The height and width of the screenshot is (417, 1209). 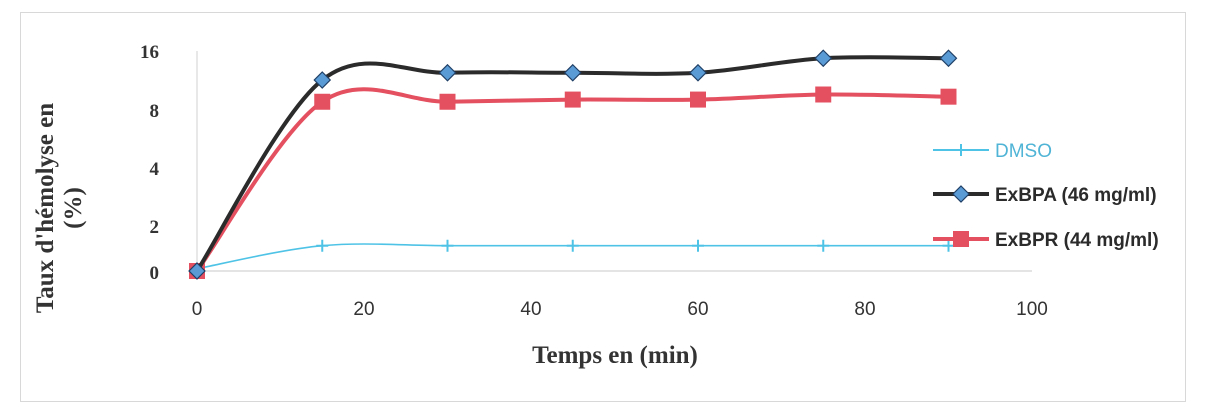 I want to click on x-tick-label: 100, so click(x=1032, y=309).